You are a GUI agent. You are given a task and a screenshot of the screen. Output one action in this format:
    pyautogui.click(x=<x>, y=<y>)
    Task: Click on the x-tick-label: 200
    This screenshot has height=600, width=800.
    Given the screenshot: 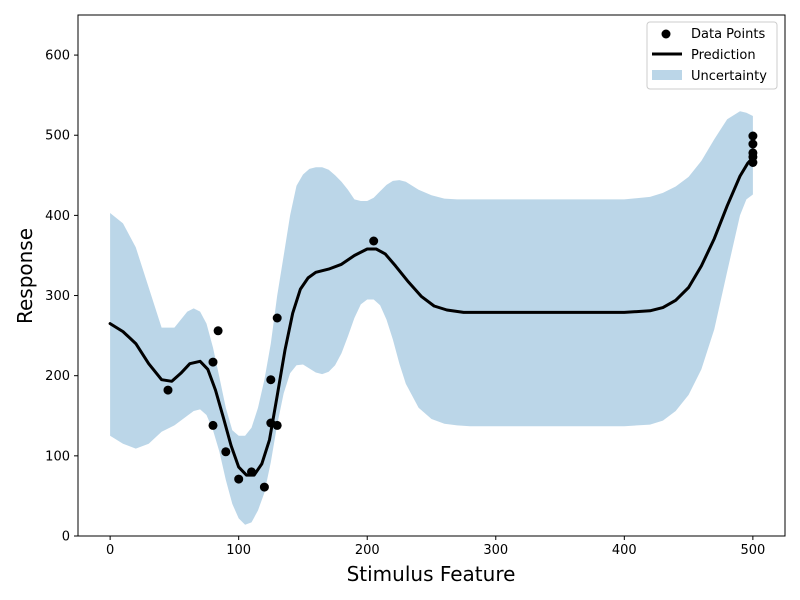 What is the action you would take?
    pyautogui.click(x=367, y=550)
    